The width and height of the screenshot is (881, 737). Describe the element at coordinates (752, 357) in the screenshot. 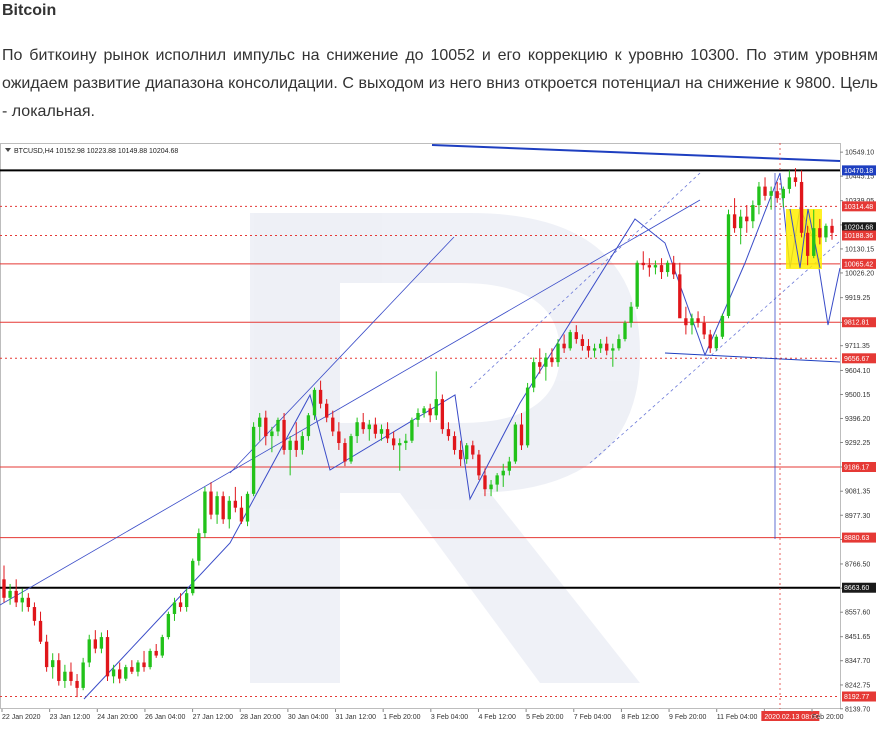

I see `lower-trend-line` at that location.